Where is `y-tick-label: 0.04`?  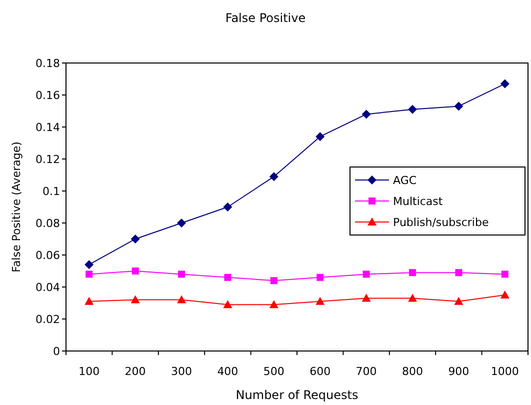 y-tick-label: 0.04 is located at coordinates (48, 287).